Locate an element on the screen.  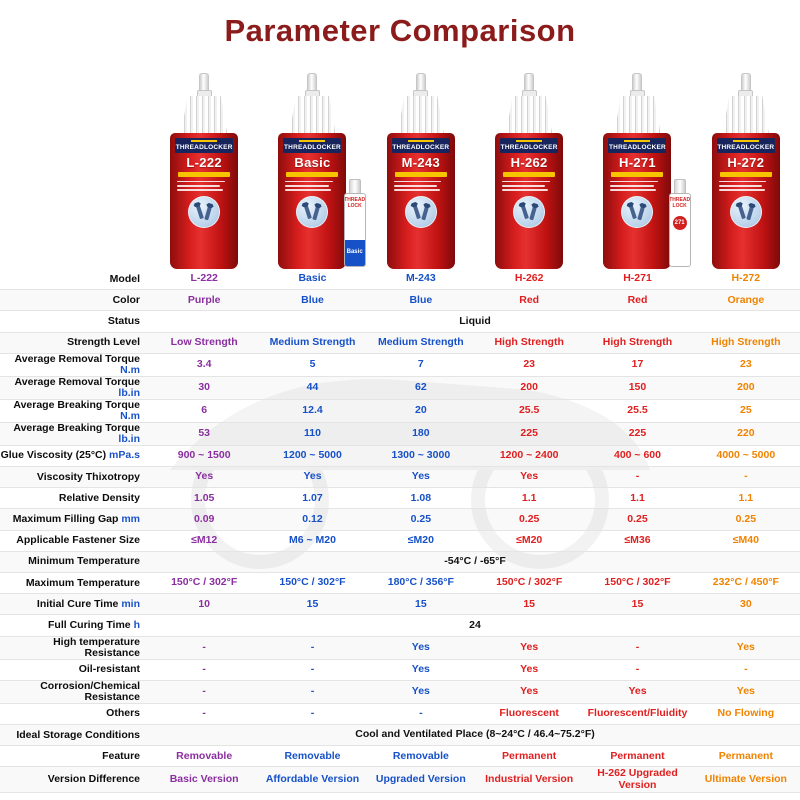
bottle-model-text: H-271 is located at coordinates (637, 162).